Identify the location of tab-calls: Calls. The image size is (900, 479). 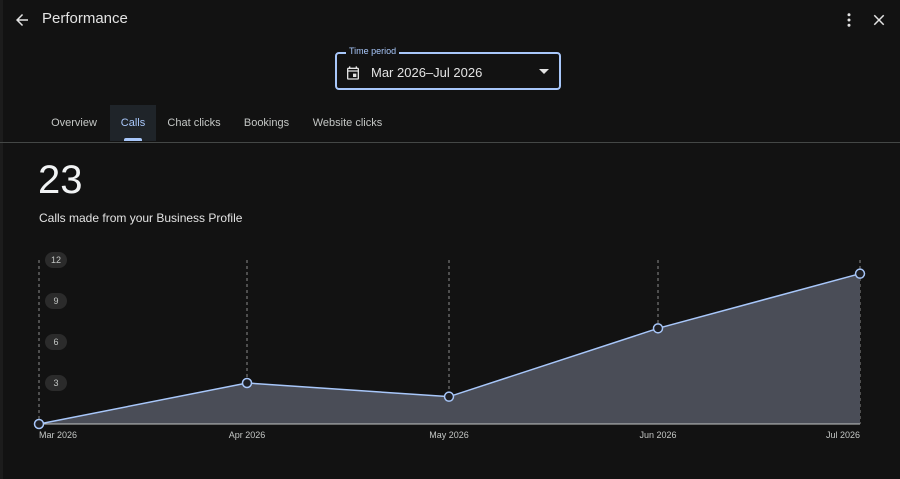
(133, 123).